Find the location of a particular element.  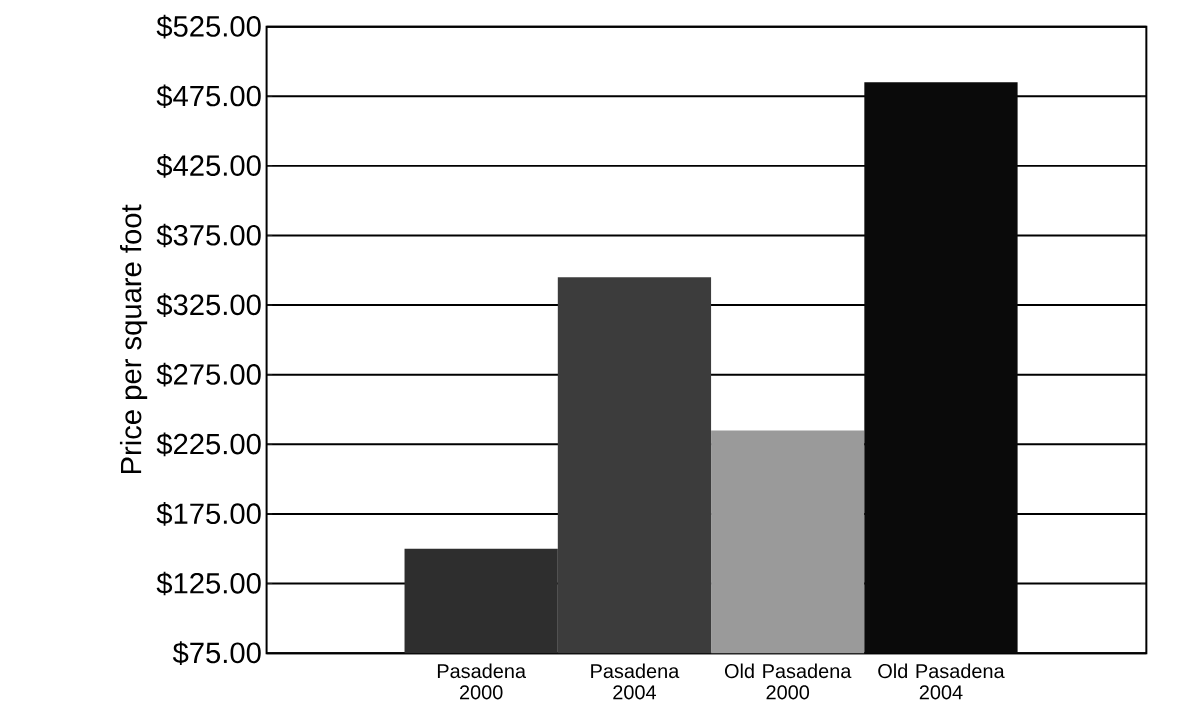

y-tick-label: $75.00 is located at coordinates (216, 653).